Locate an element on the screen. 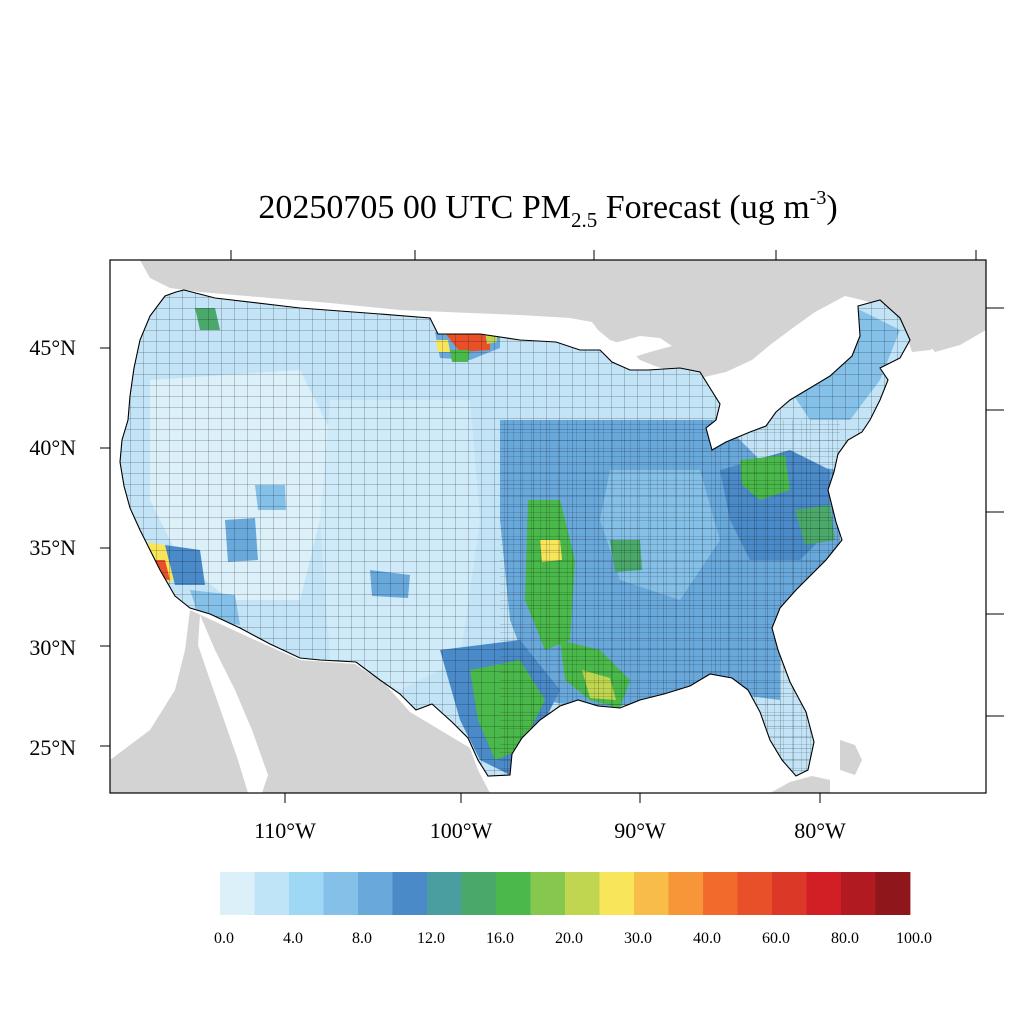 This screenshot has width=1024, height=1024. baja-gap is located at coordinates (233, 704).